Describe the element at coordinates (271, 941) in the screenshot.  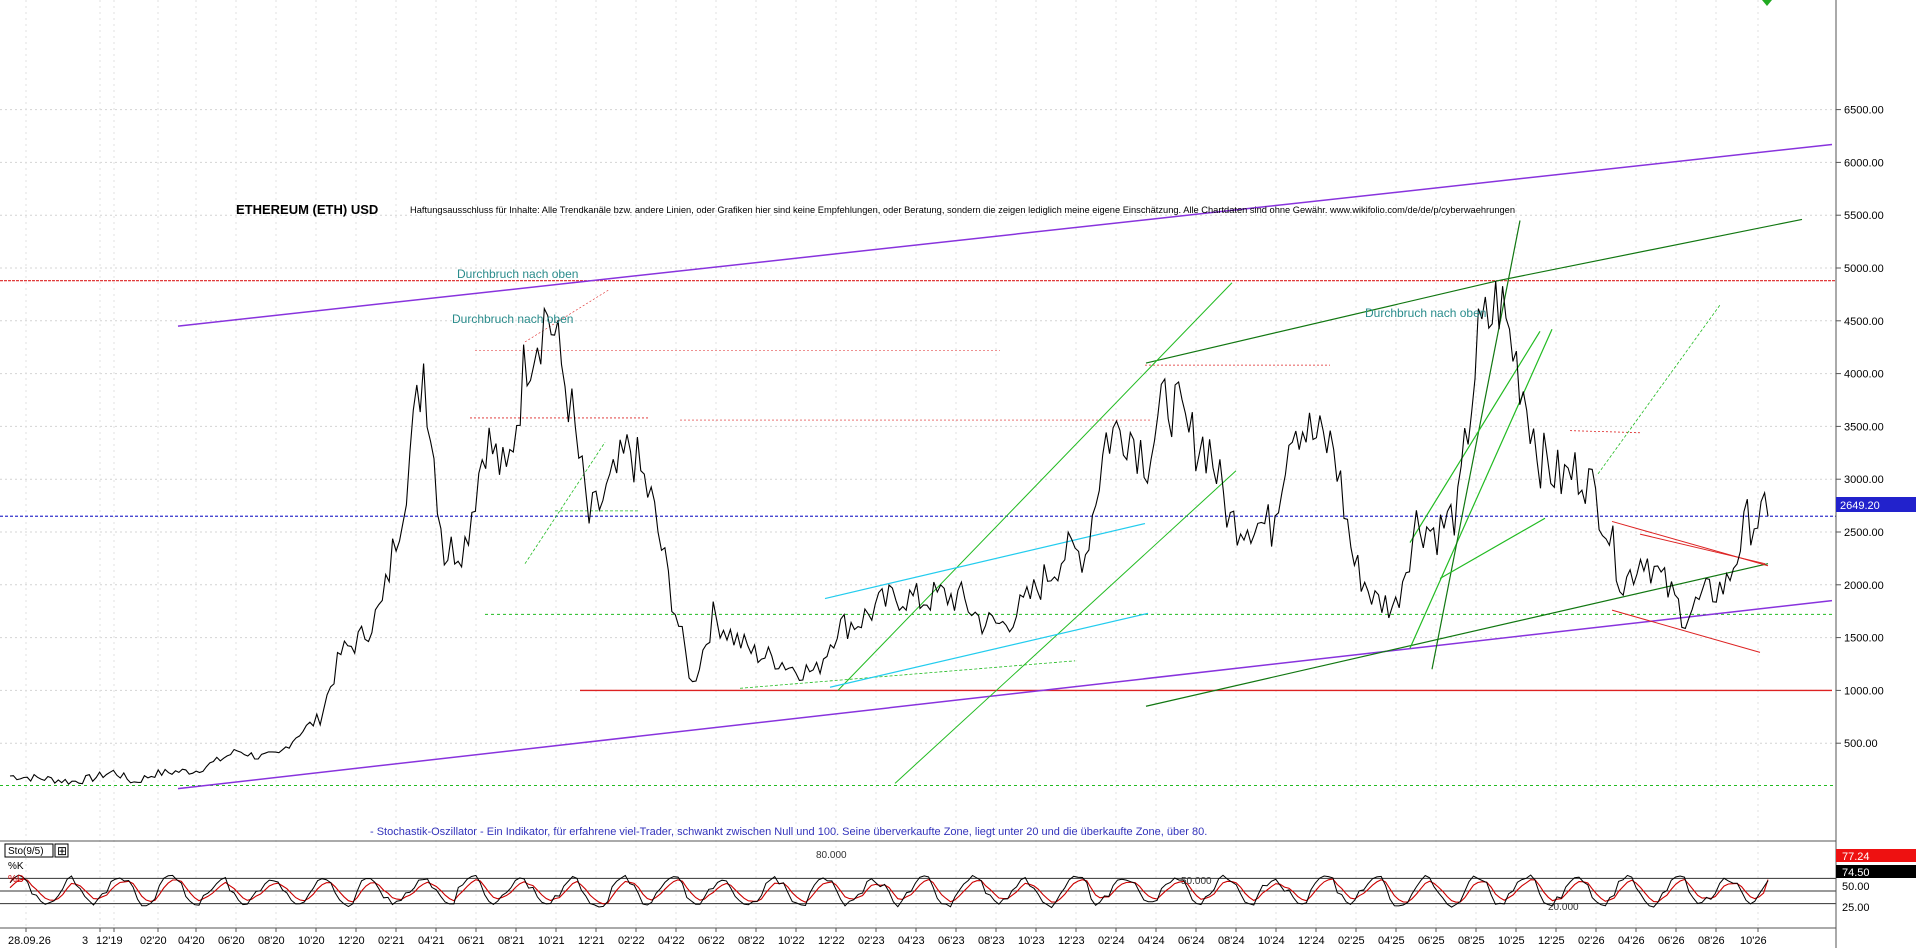
I see `x-tick-label: 08'20` at that location.